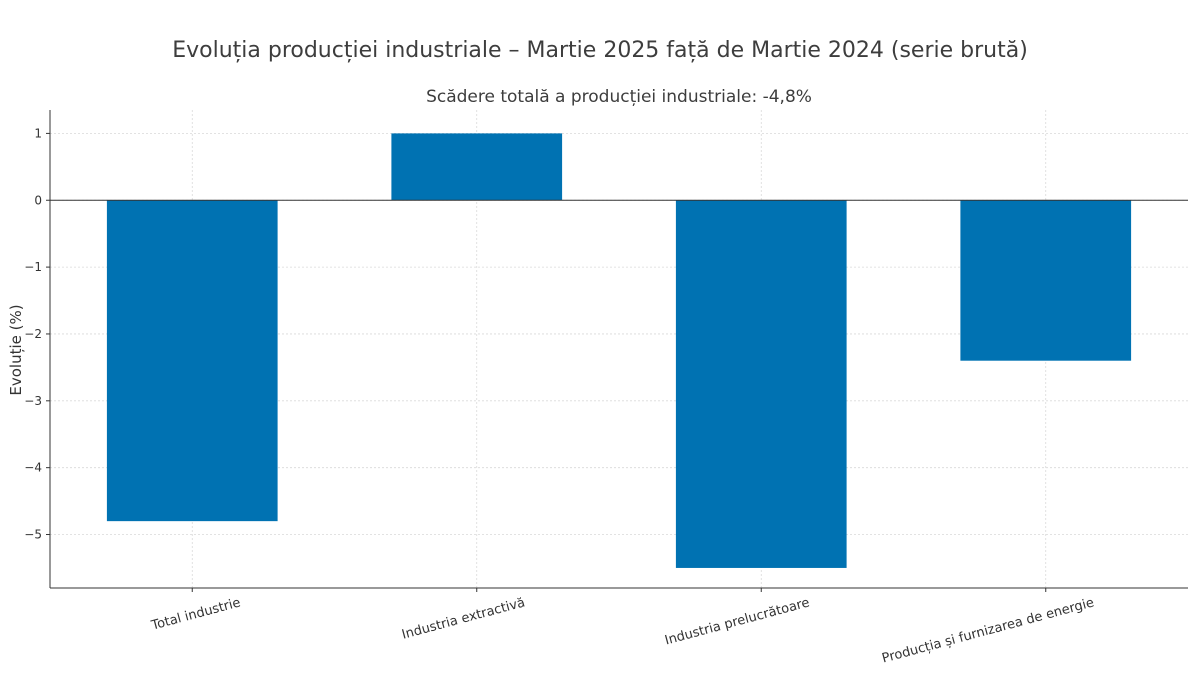 The height and width of the screenshot is (675, 1200). What do you see at coordinates (16, 349) in the screenshot?
I see `y-axis-label: Evoluție (%)` at bounding box center [16, 349].